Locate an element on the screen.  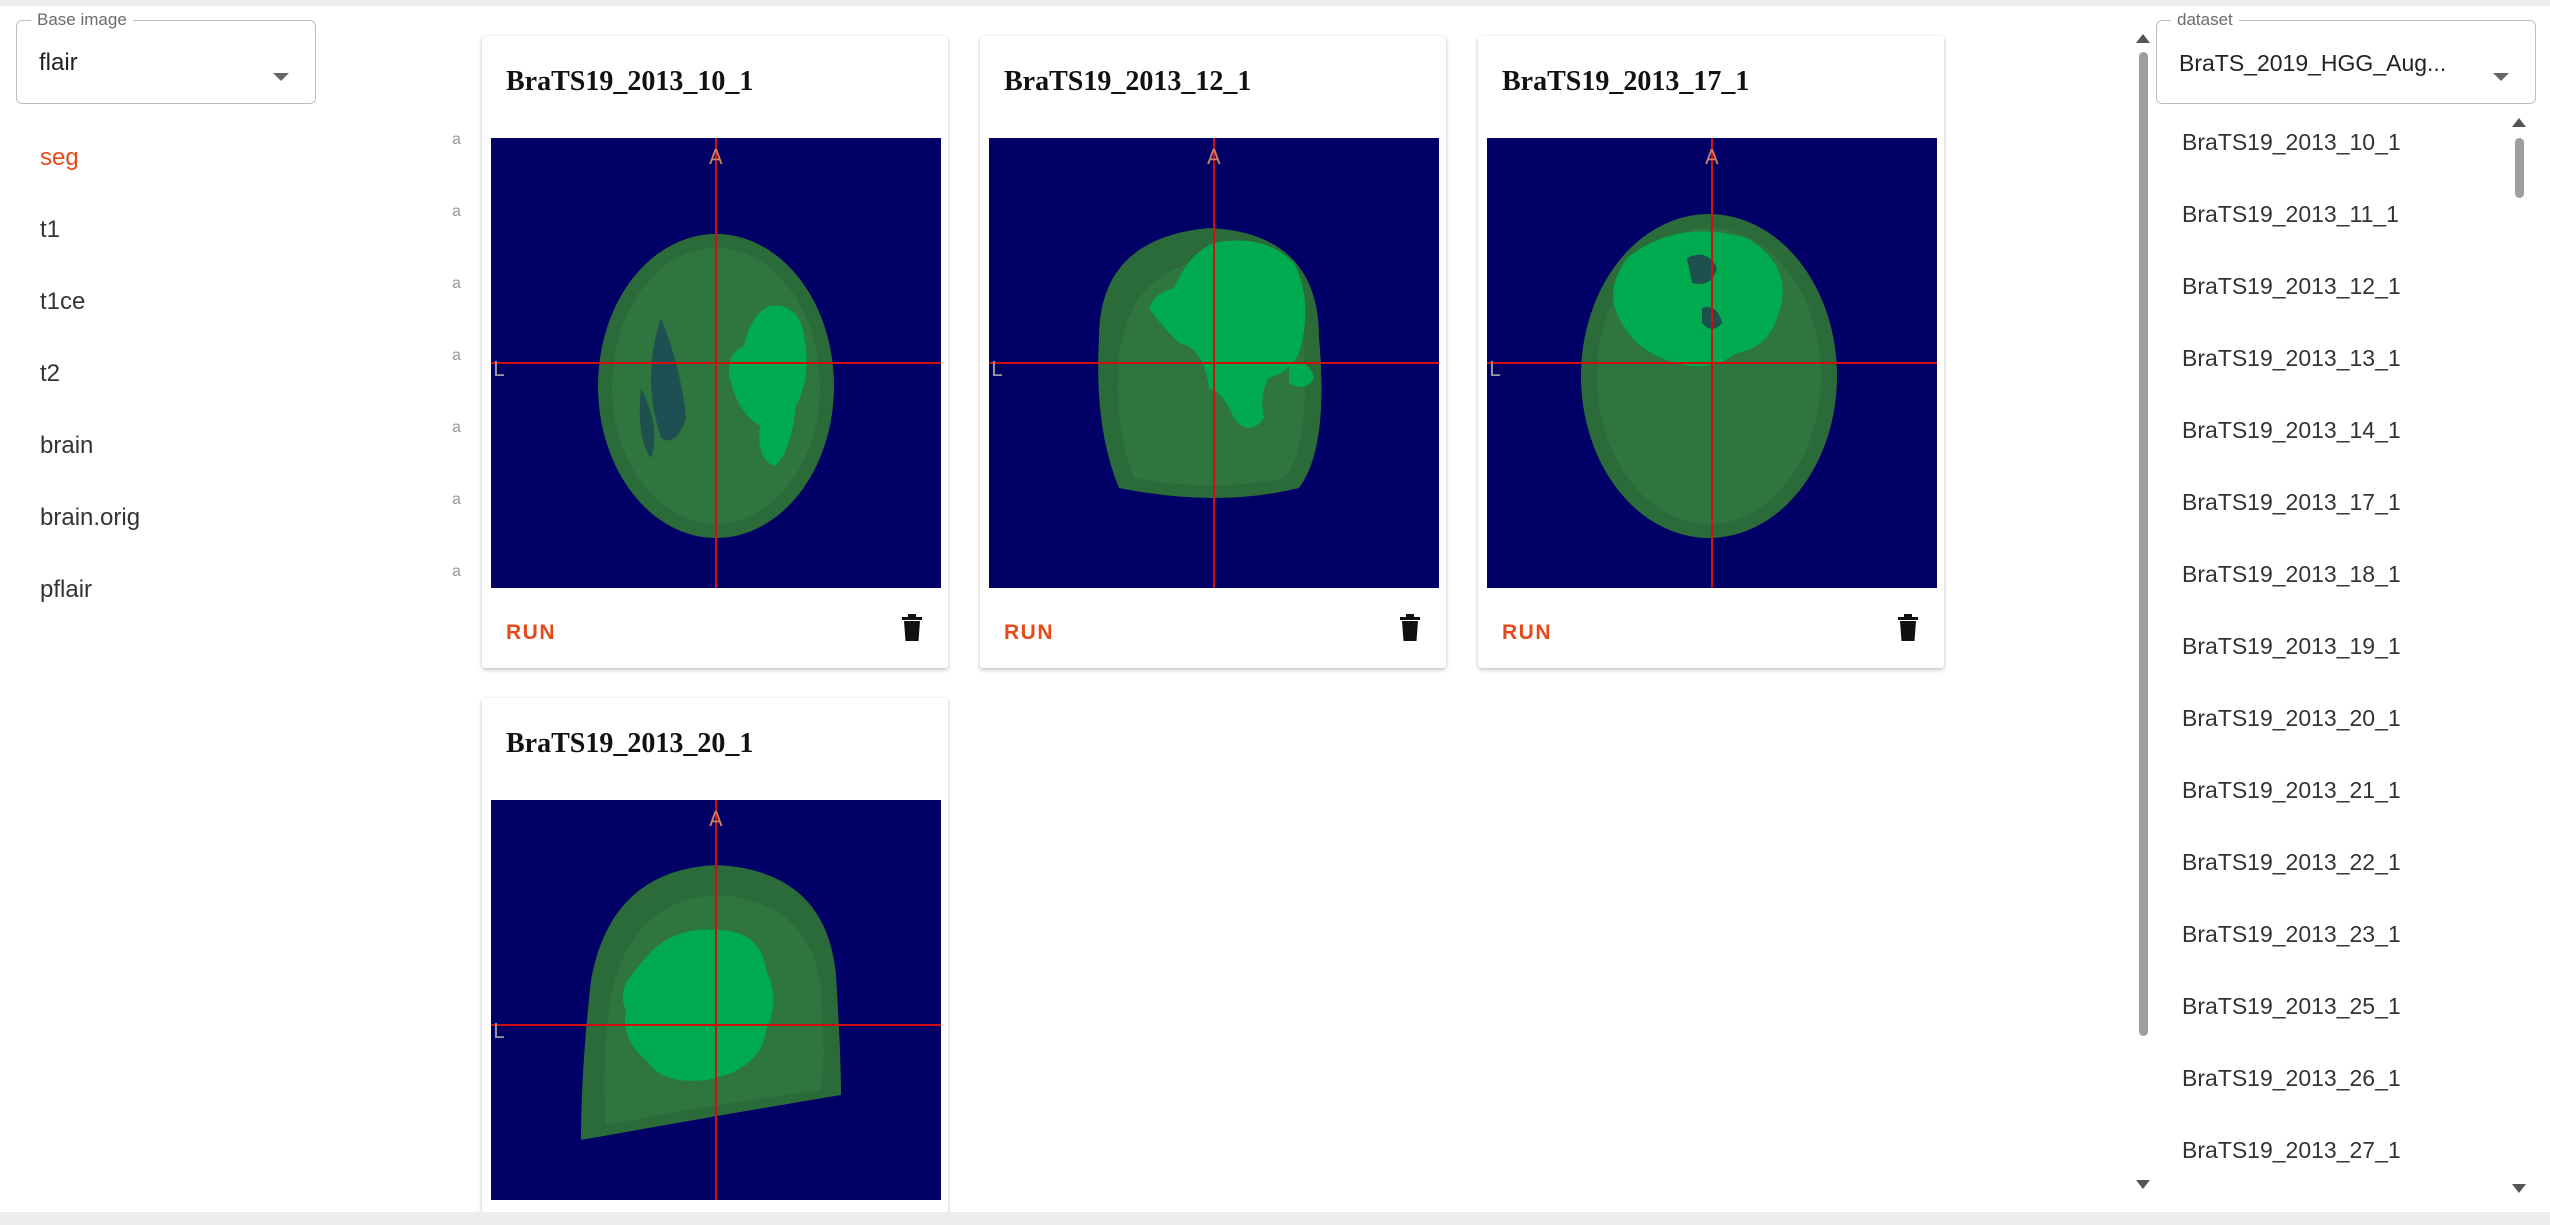
dataset-item: BraTS19_2013_12_1 is located at coordinates (2291, 286).